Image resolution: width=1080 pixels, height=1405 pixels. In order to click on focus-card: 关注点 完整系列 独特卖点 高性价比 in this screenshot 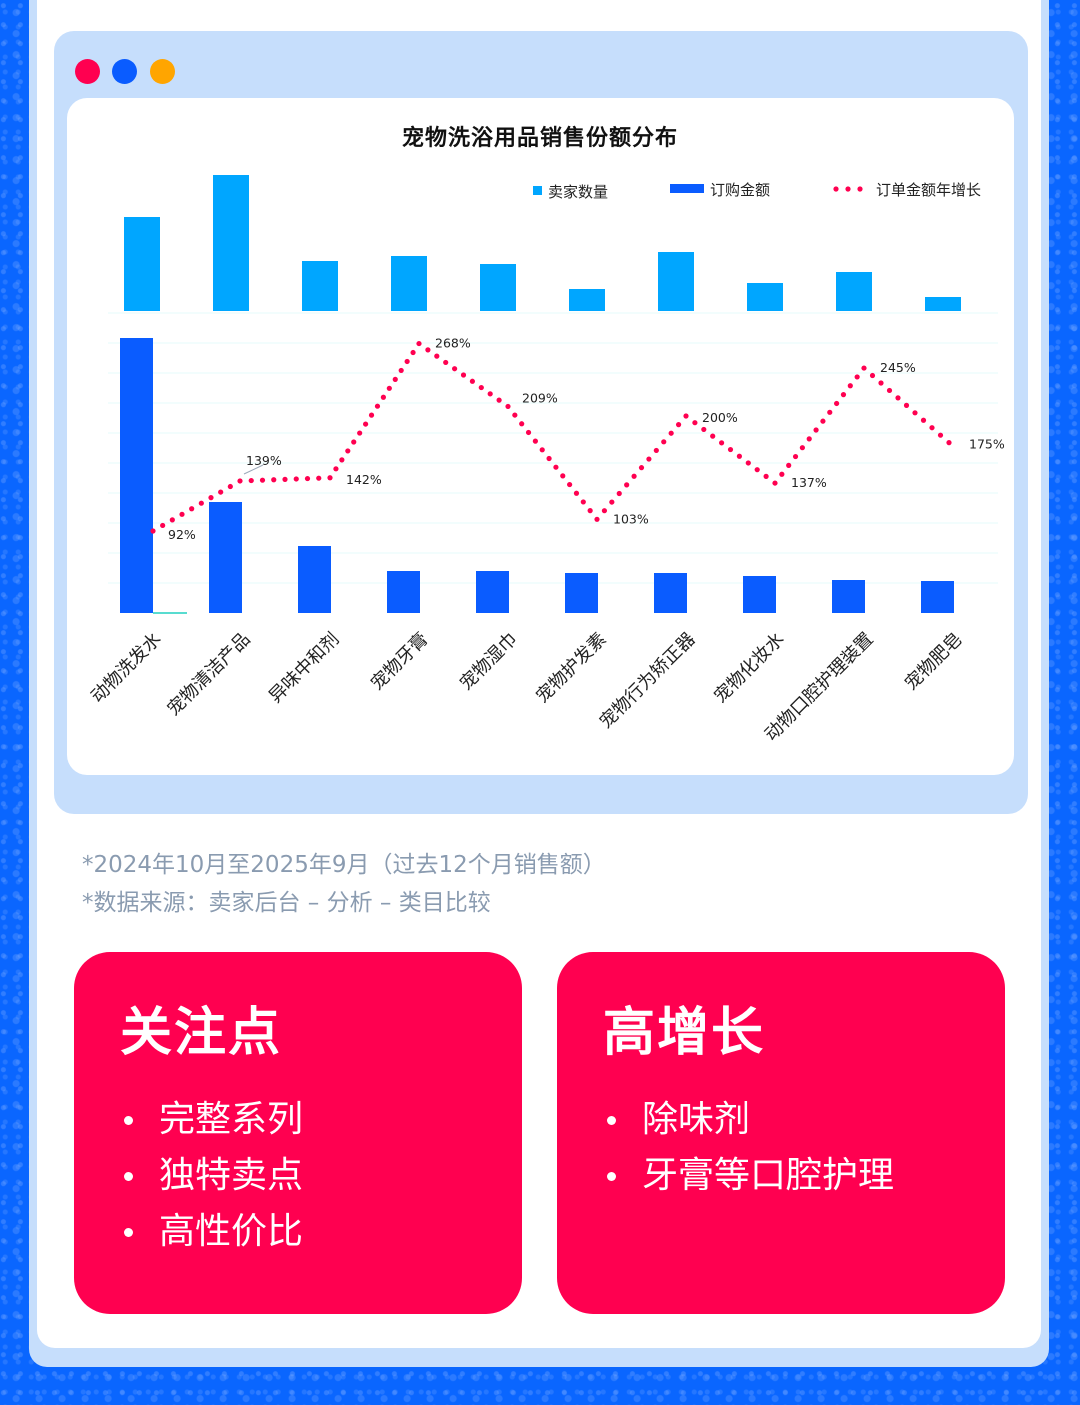, I will do `click(298, 1133)`.